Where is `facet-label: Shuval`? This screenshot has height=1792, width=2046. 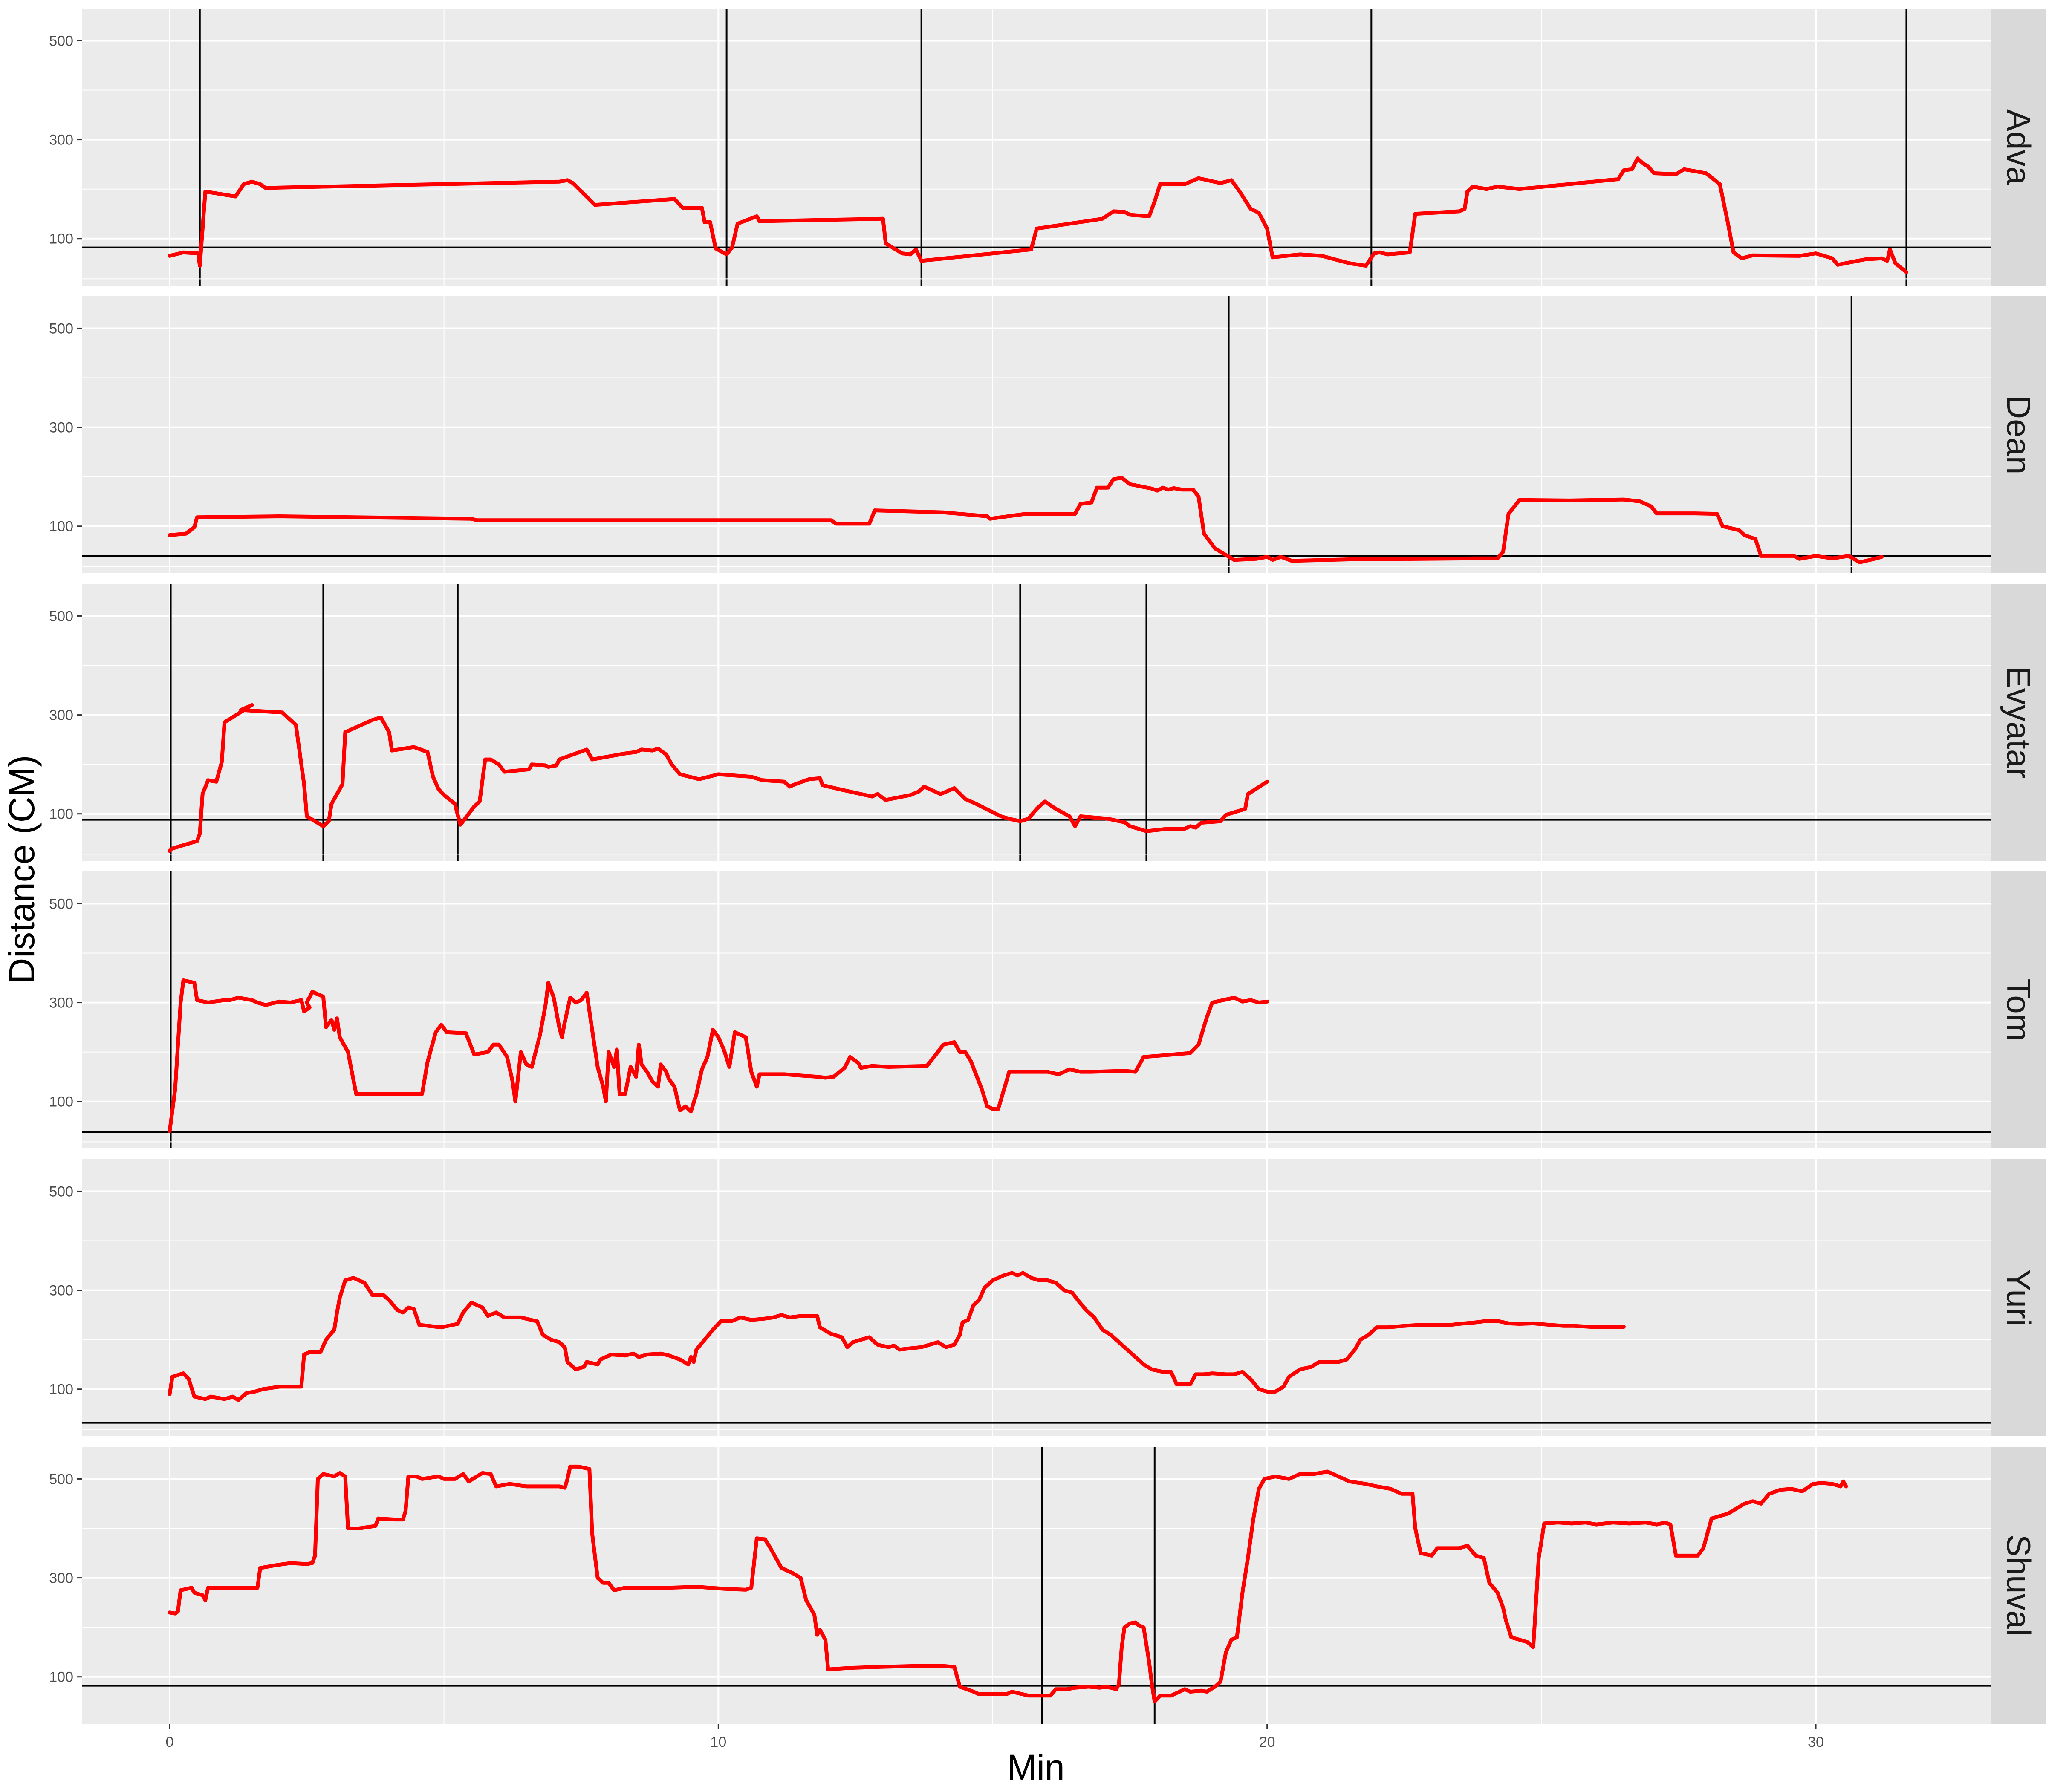 facet-label: Shuval is located at coordinates (2019, 1585).